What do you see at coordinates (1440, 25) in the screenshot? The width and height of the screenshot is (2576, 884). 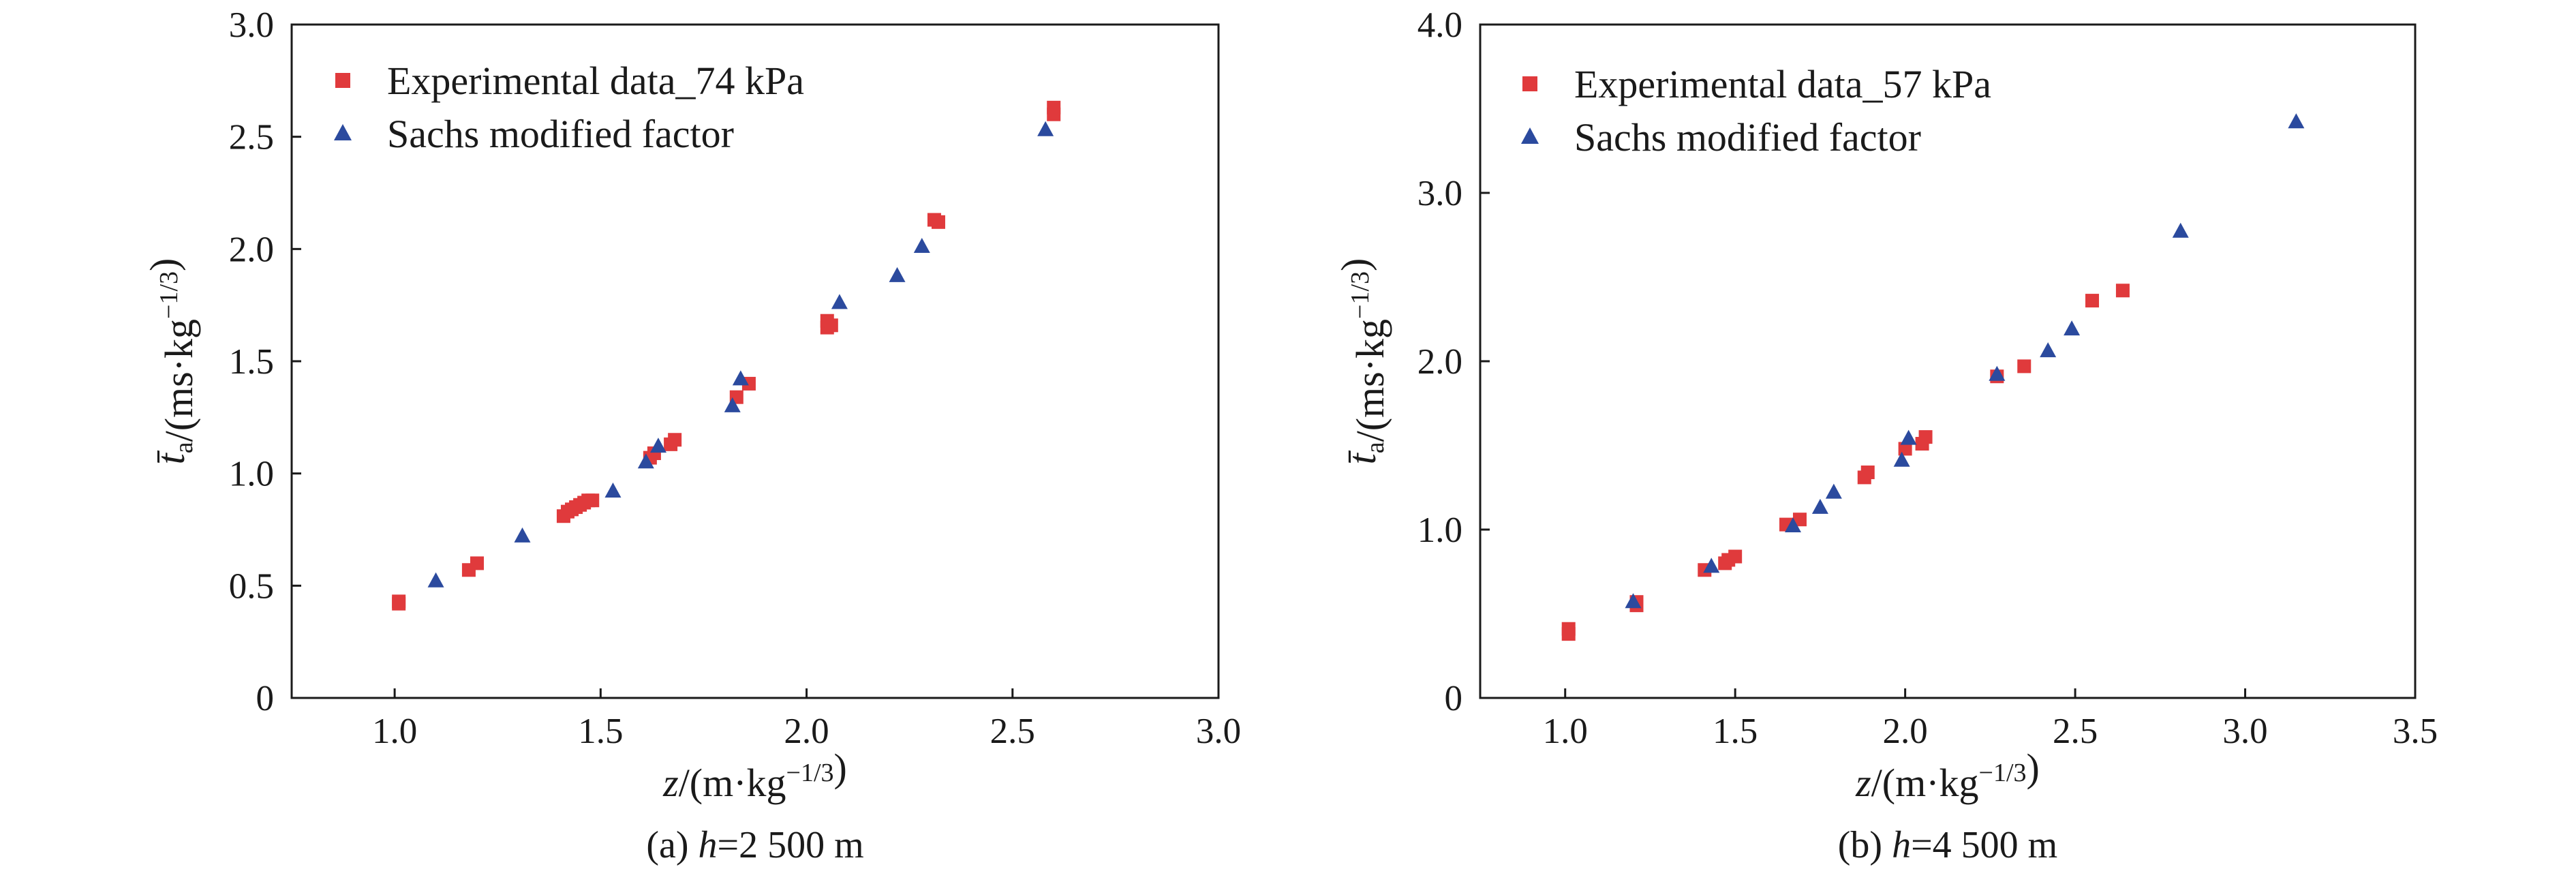 I see `y-tick-label: 4.0` at bounding box center [1440, 25].